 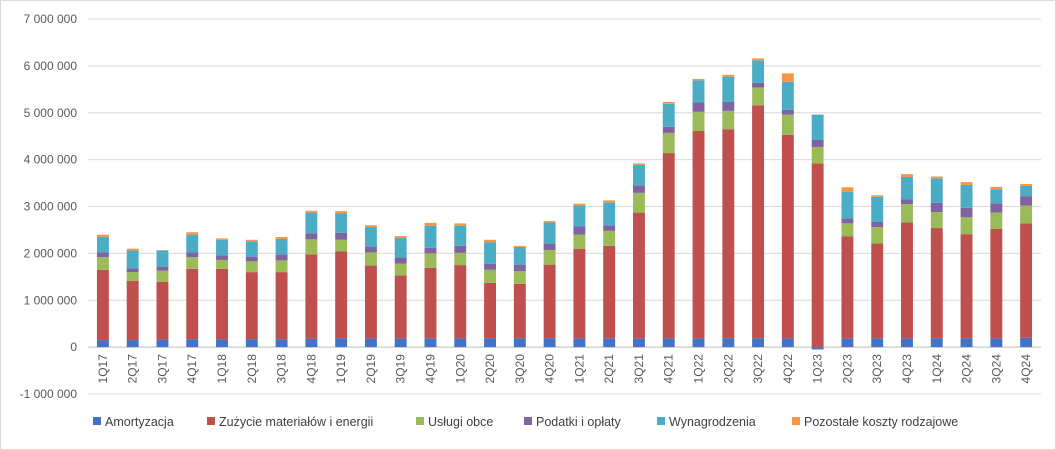 What do you see at coordinates (712, 422) in the screenshot?
I see `legend-label: Wynagrodzenia` at bounding box center [712, 422].